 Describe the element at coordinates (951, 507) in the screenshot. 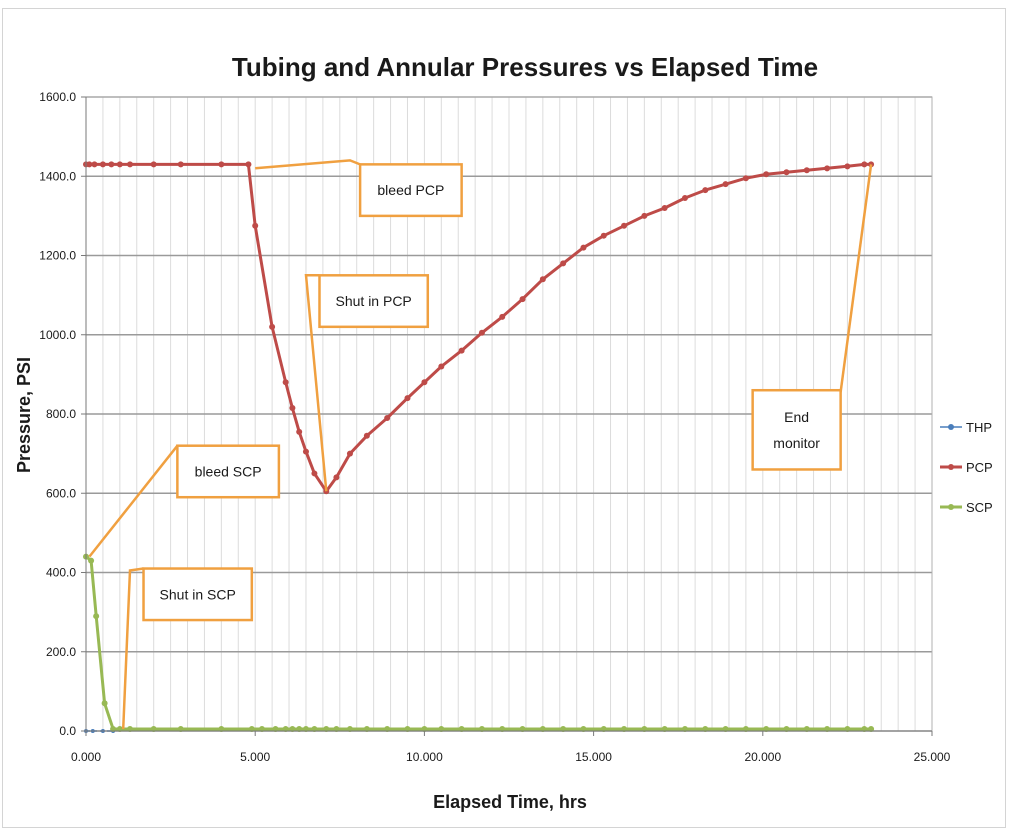

I see `legend-scp-marker` at that location.